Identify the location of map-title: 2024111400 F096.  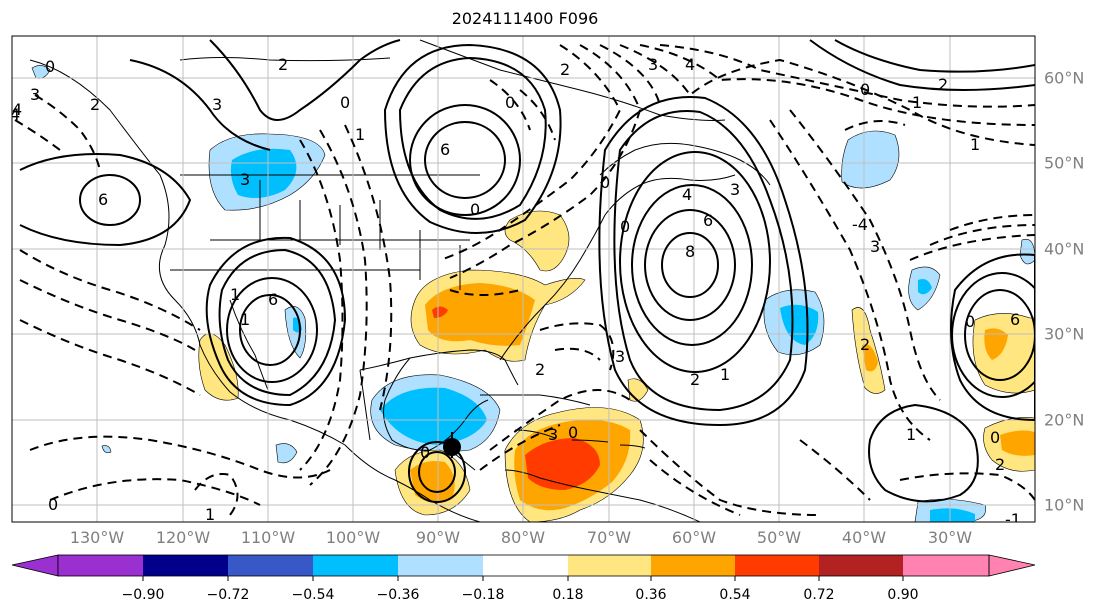
(525, 18).